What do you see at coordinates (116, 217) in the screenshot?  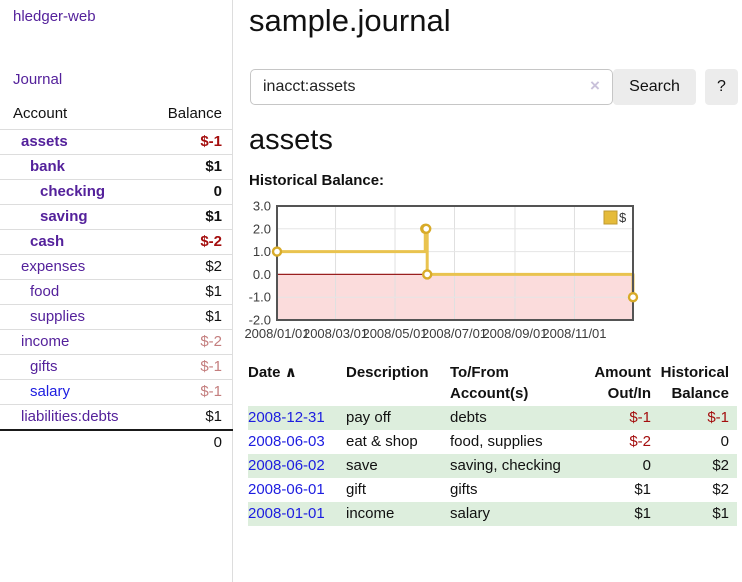 I see `account-row: saving $1` at bounding box center [116, 217].